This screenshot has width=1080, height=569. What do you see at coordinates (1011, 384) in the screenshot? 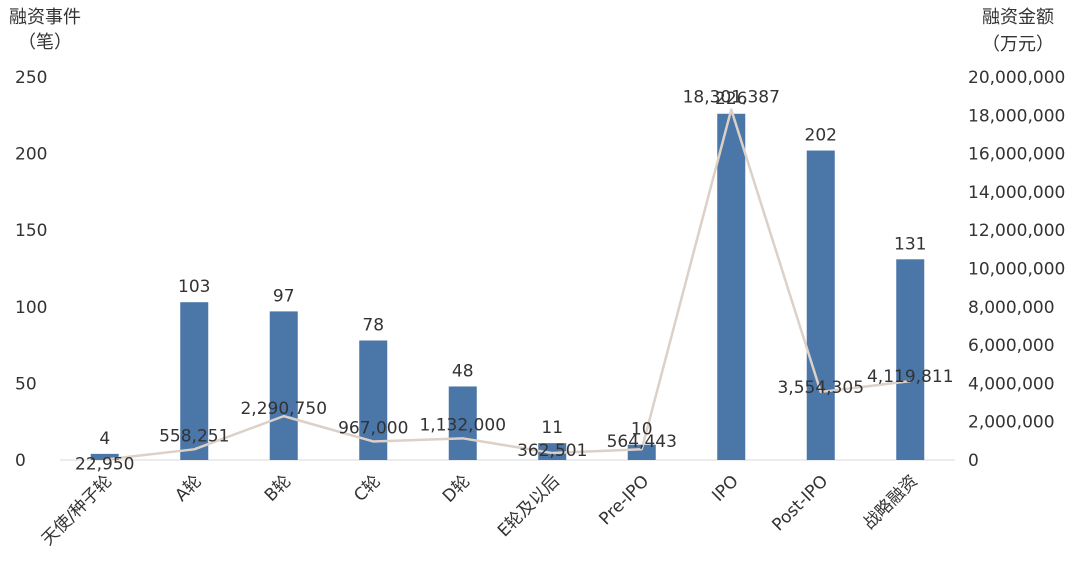
I see `right-tick-label: 4,000,000` at bounding box center [1011, 384].